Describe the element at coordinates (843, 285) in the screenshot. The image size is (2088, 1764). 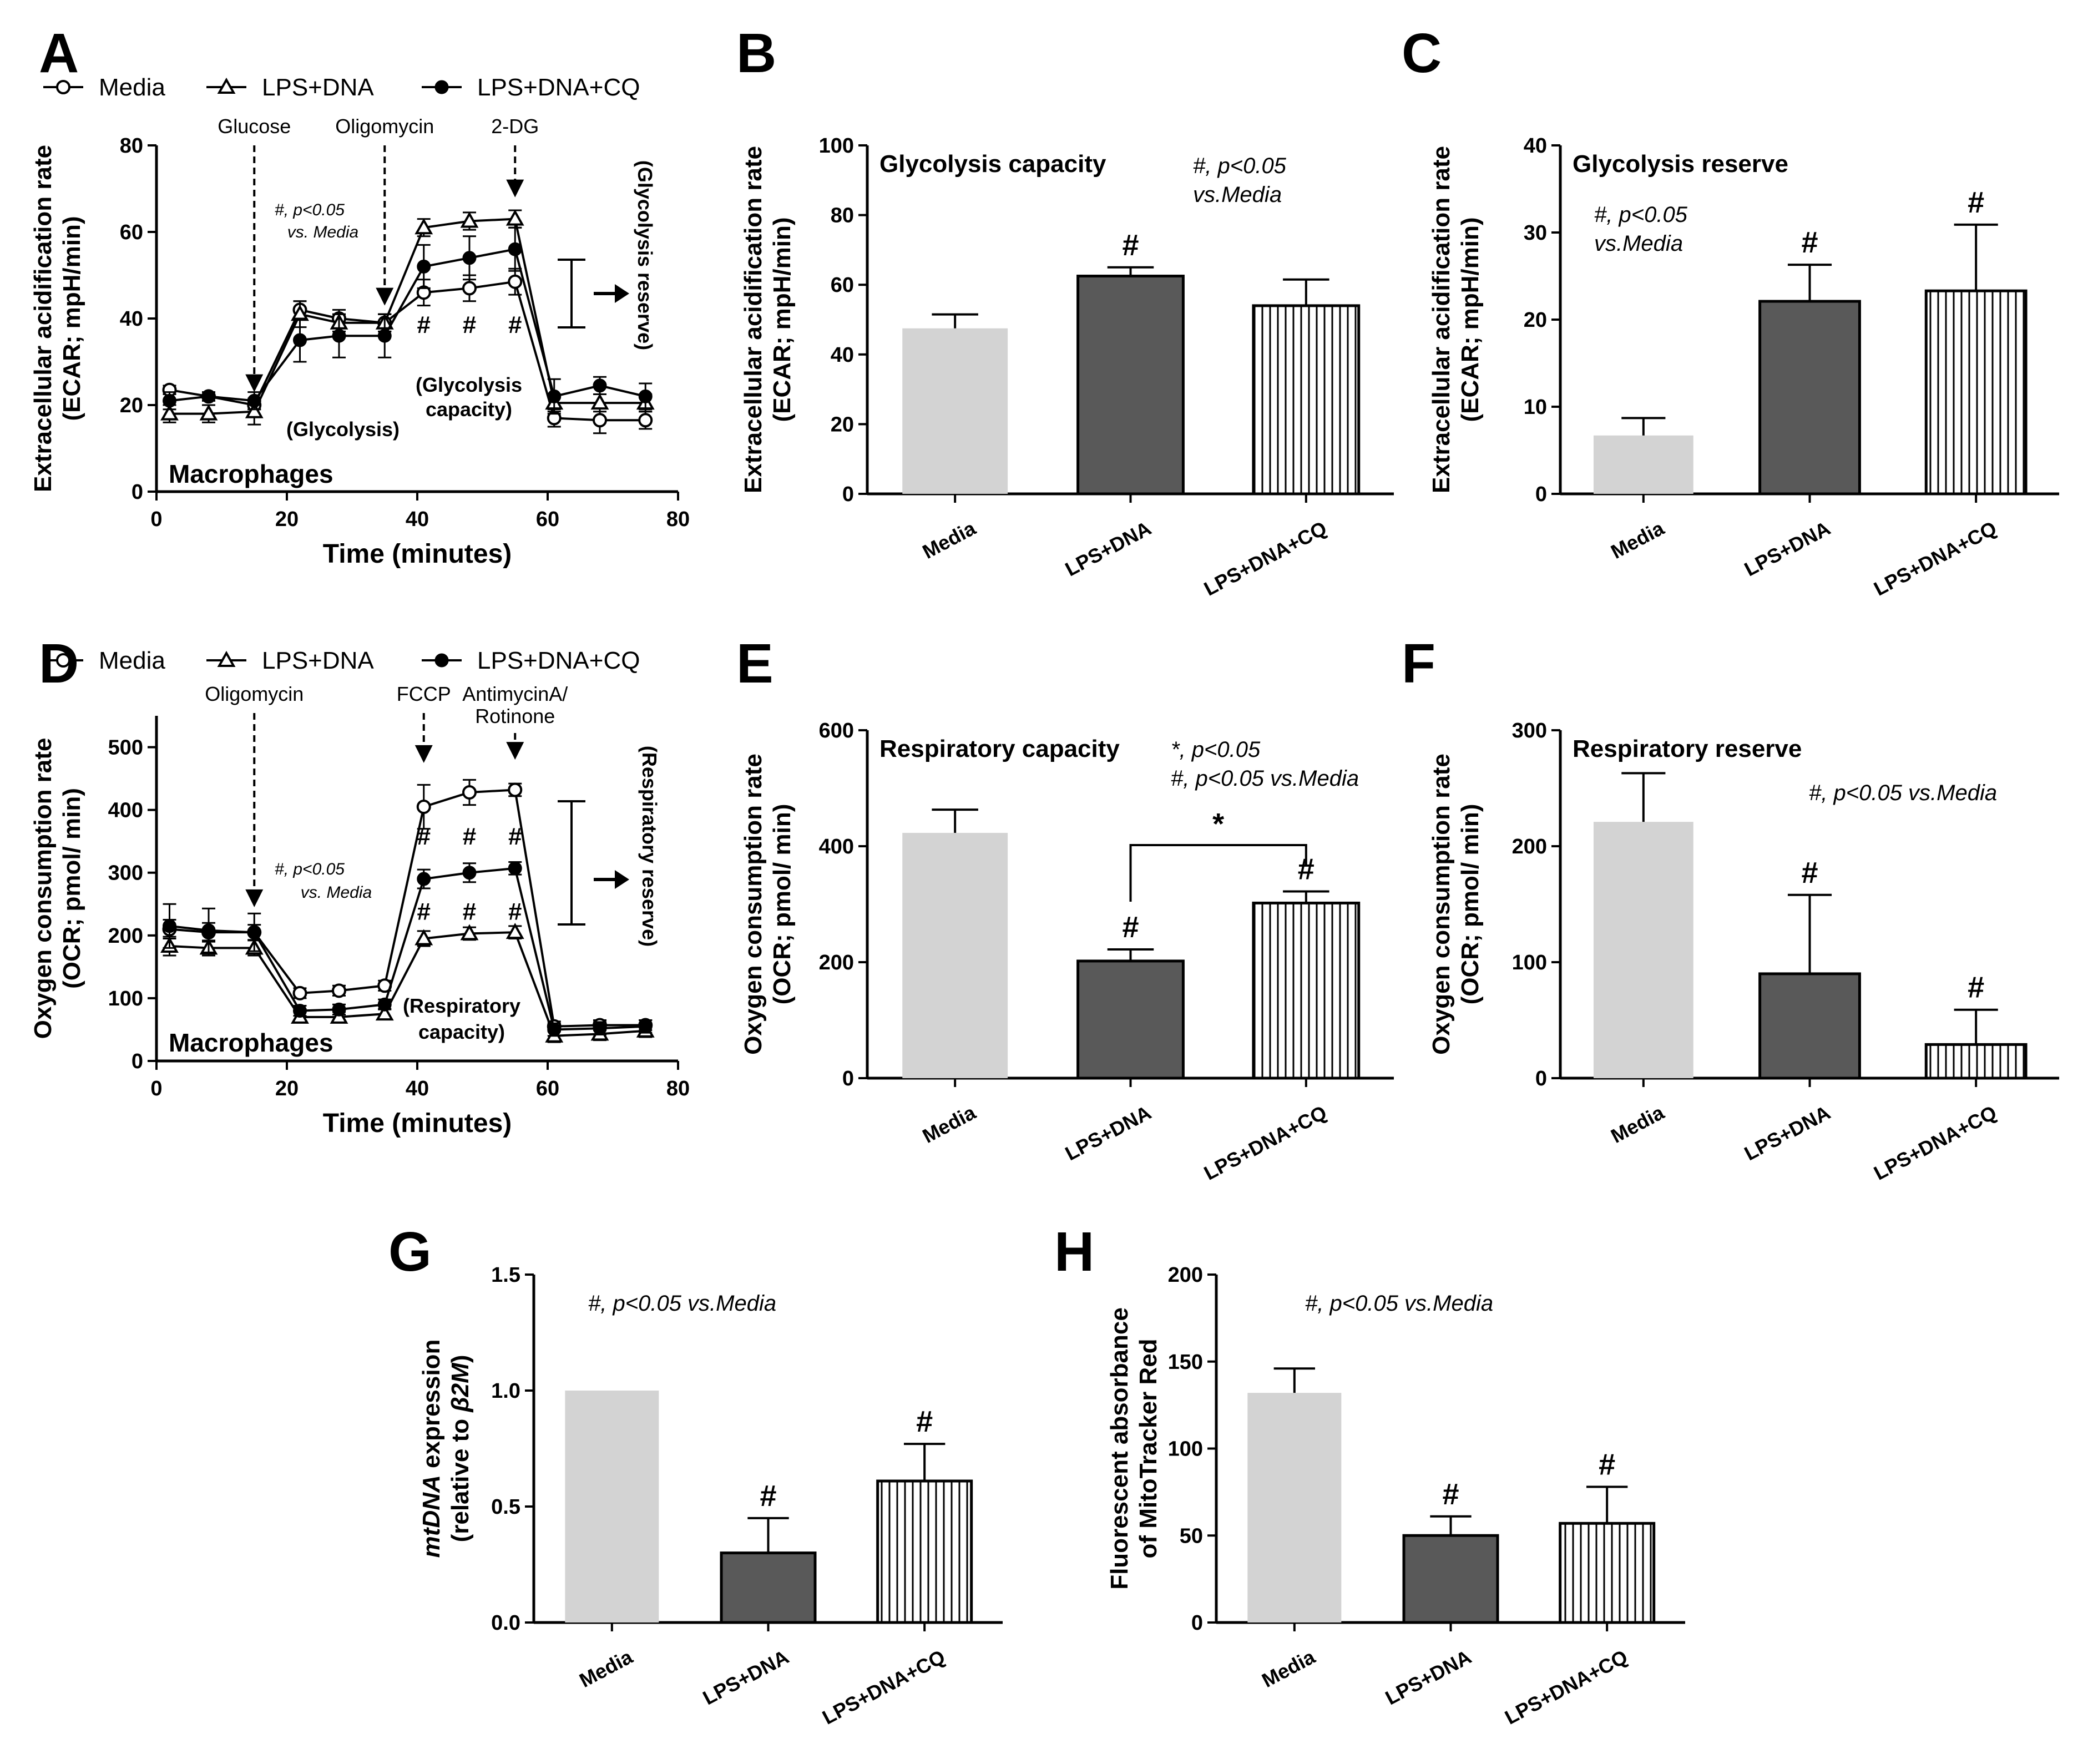
I see `y-tick-label: 60` at that location.